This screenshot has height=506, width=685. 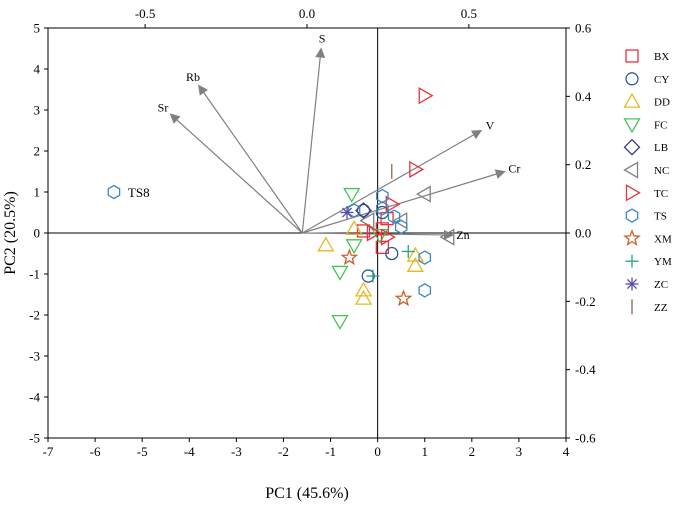 I want to click on loading-arrow-sr, so click(x=236, y=173).